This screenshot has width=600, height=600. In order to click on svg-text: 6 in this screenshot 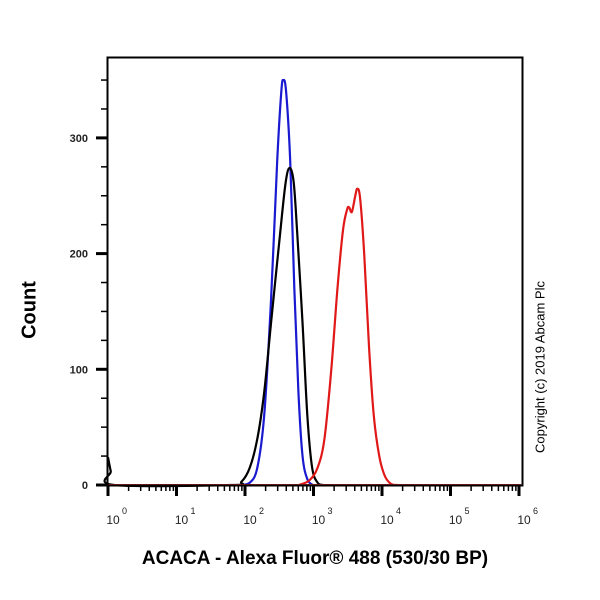, I will do `click(535, 511)`.